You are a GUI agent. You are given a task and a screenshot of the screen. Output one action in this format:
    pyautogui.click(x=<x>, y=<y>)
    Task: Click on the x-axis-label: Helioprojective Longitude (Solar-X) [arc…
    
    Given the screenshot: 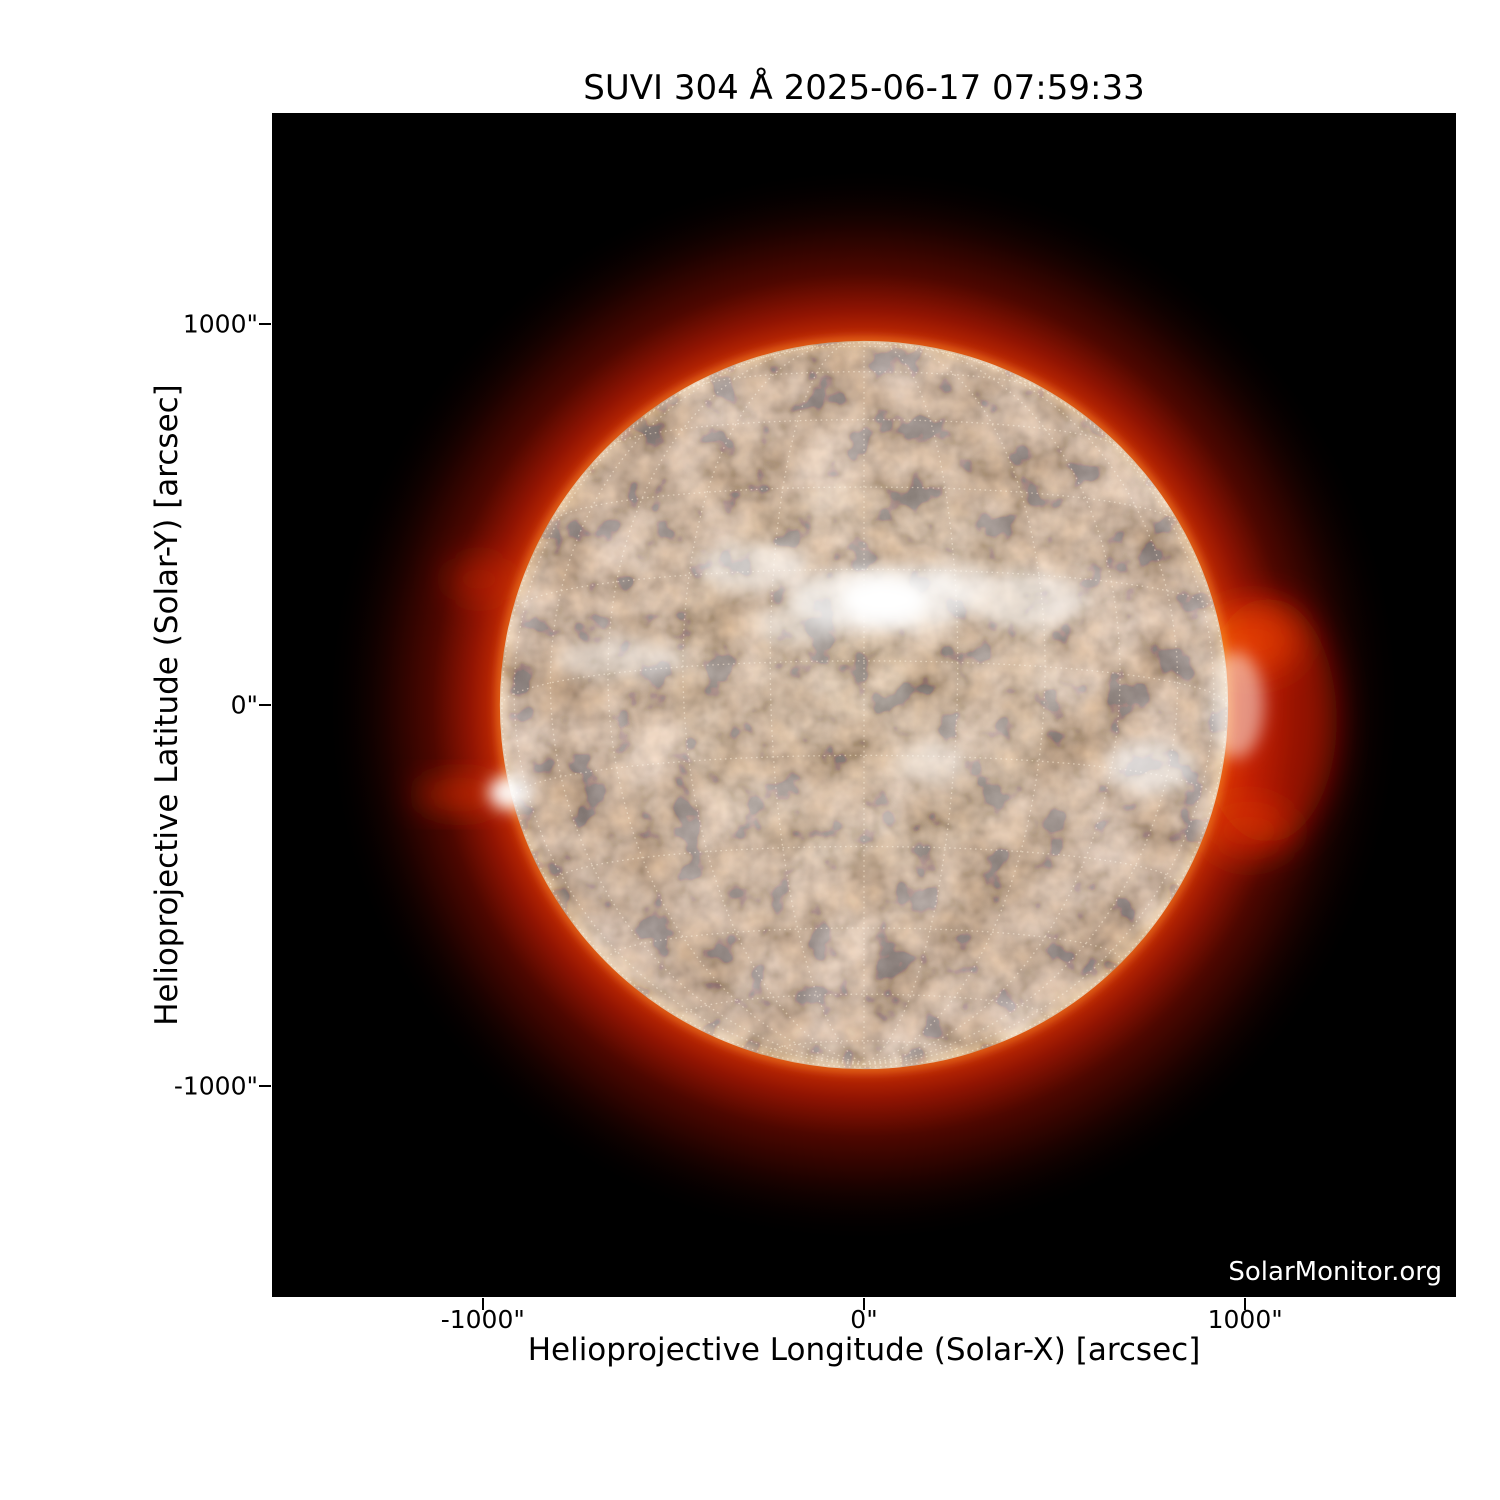 What is the action you would take?
    pyautogui.click(x=864, y=1350)
    